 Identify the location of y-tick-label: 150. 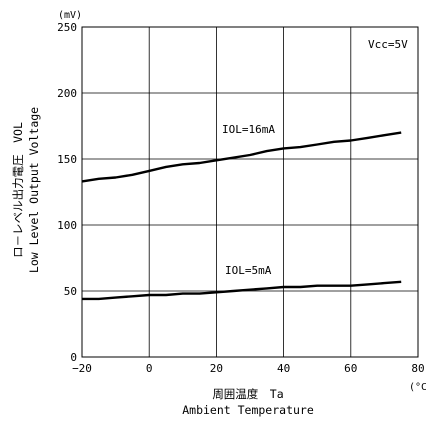
(67, 159).